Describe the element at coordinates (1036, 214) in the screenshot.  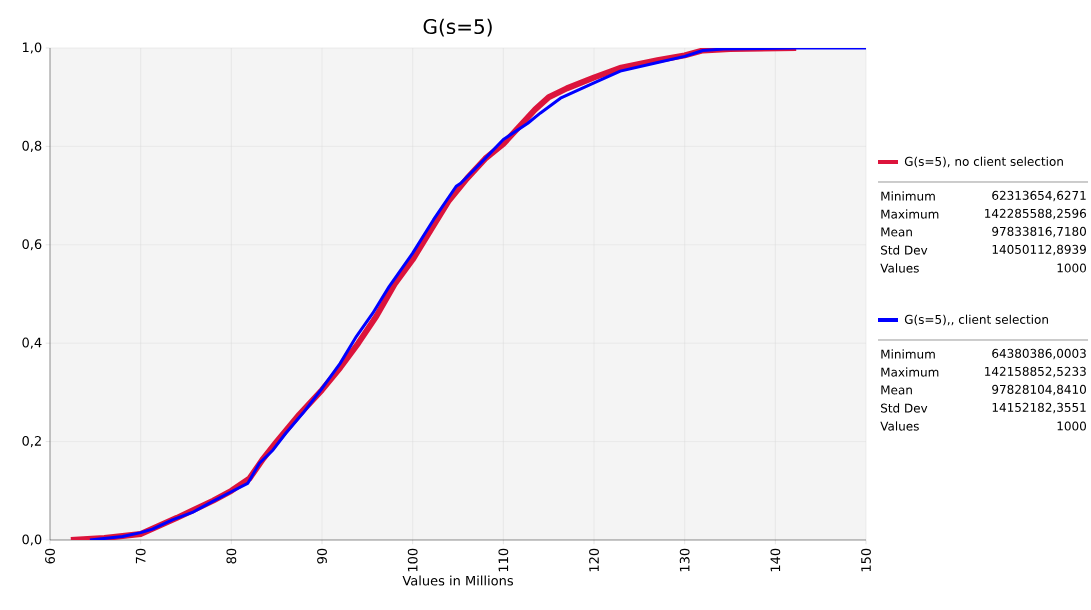
I see `text: 142285588,2596` at that location.